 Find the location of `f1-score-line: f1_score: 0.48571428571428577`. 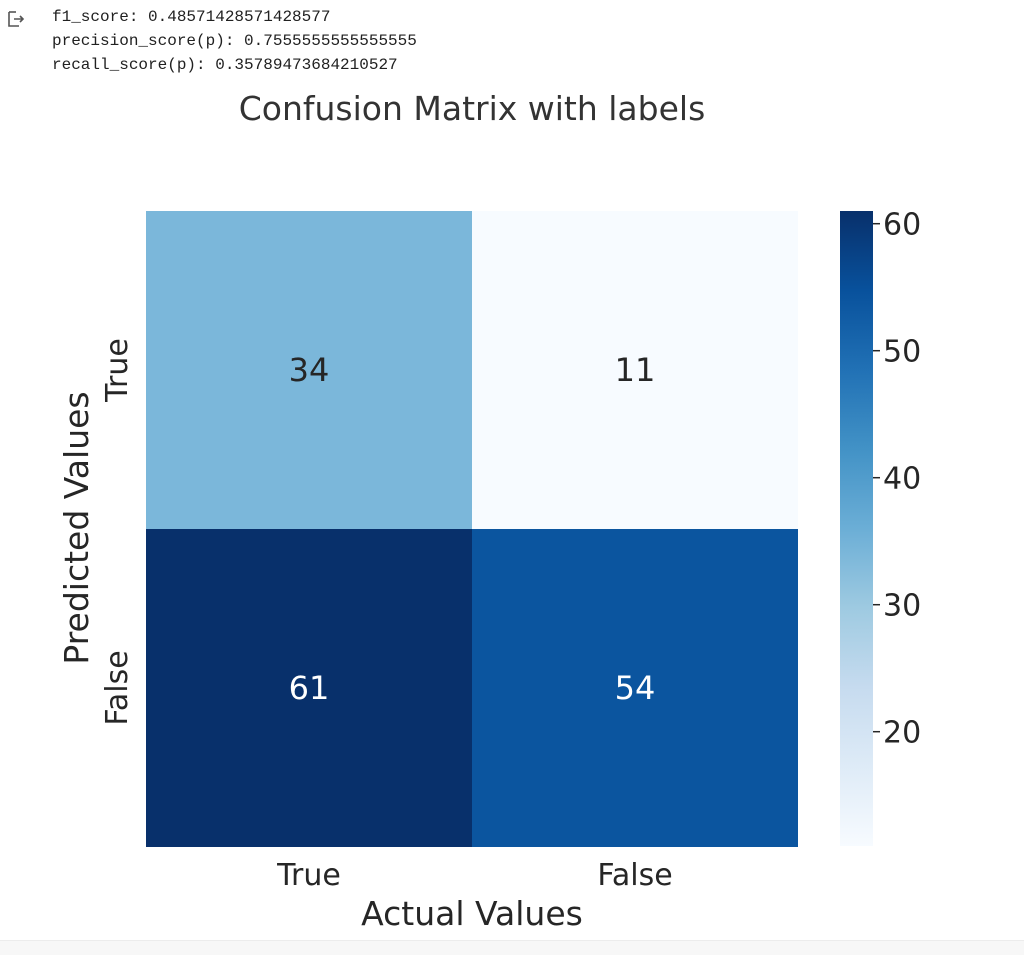

f1-score-line: f1_score: 0.48571428571428577 is located at coordinates (191, 17).